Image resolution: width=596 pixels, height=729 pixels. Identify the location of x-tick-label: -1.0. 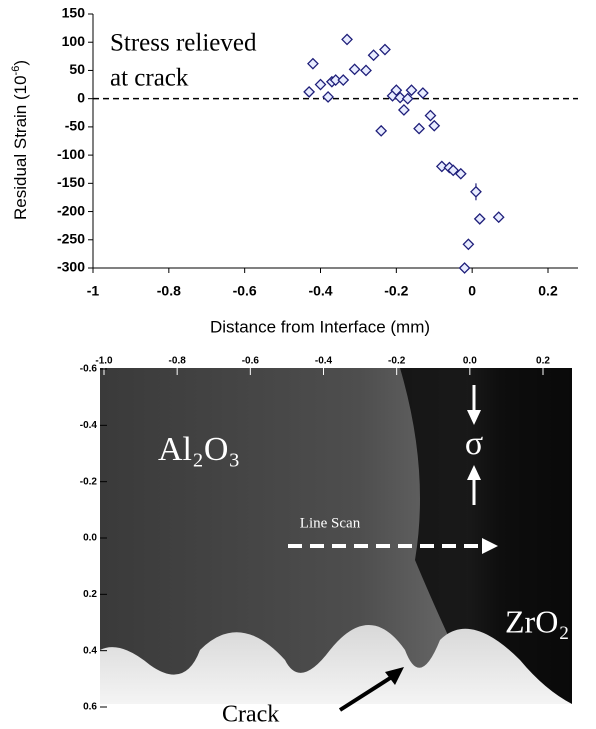
(104, 361).